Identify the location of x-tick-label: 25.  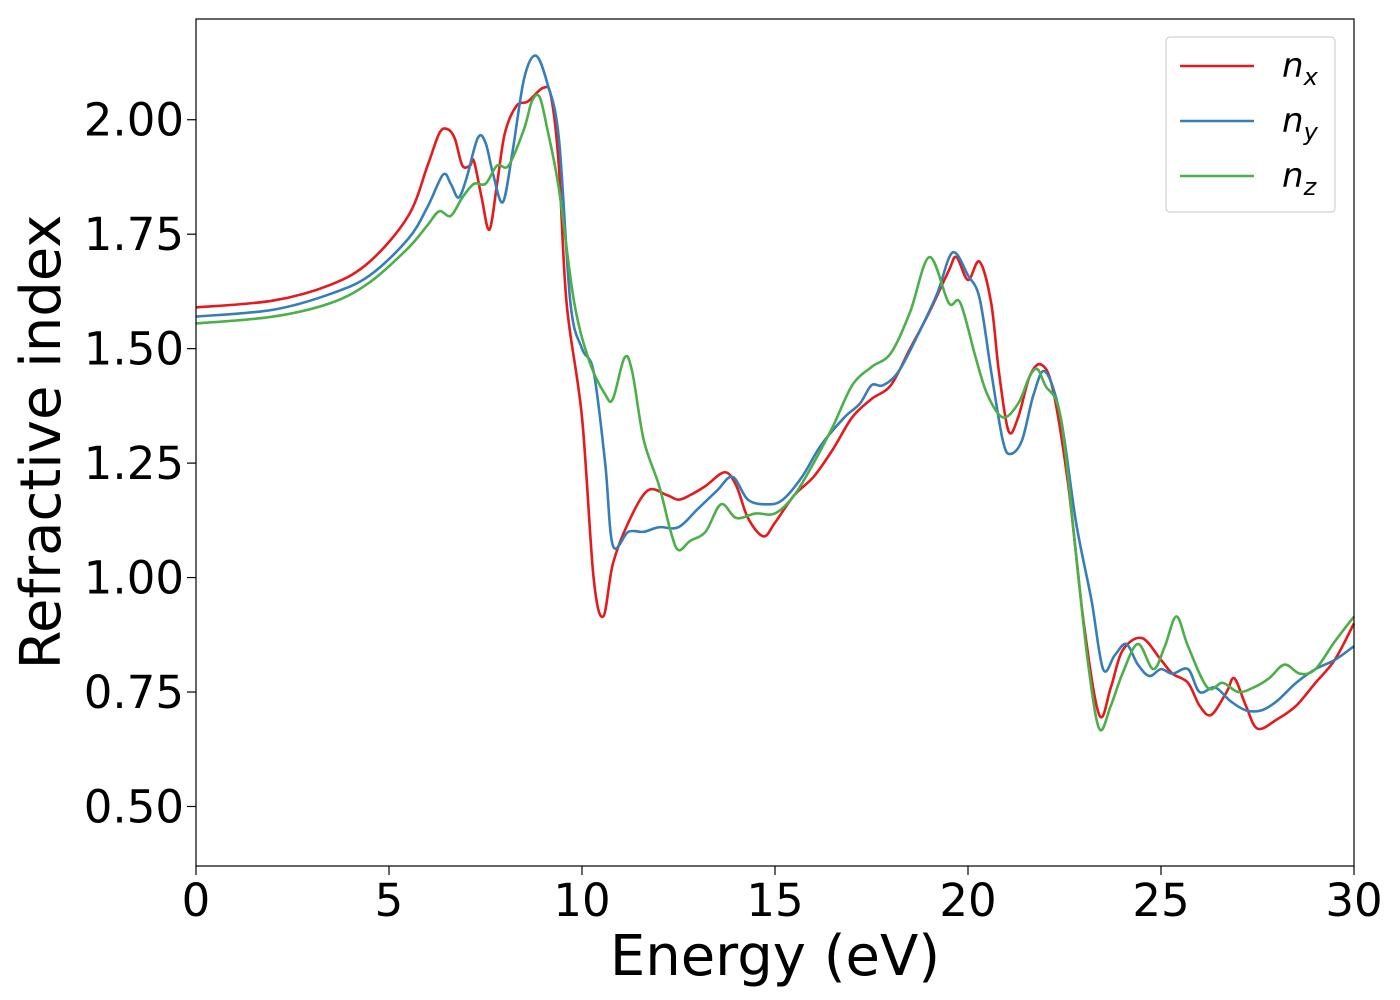
(1160, 900).